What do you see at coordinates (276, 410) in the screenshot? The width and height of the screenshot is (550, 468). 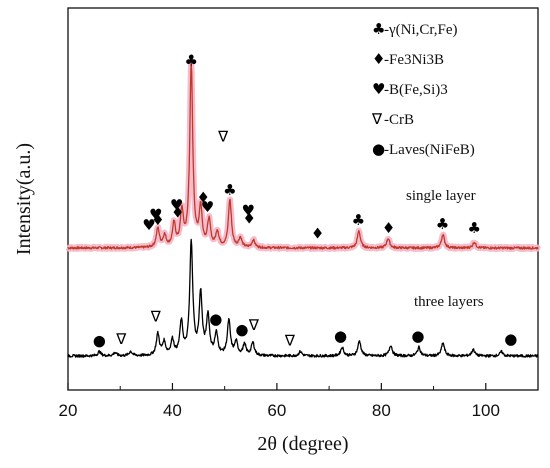 I see `x-tick-label: 60` at bounding box center [276, 410].